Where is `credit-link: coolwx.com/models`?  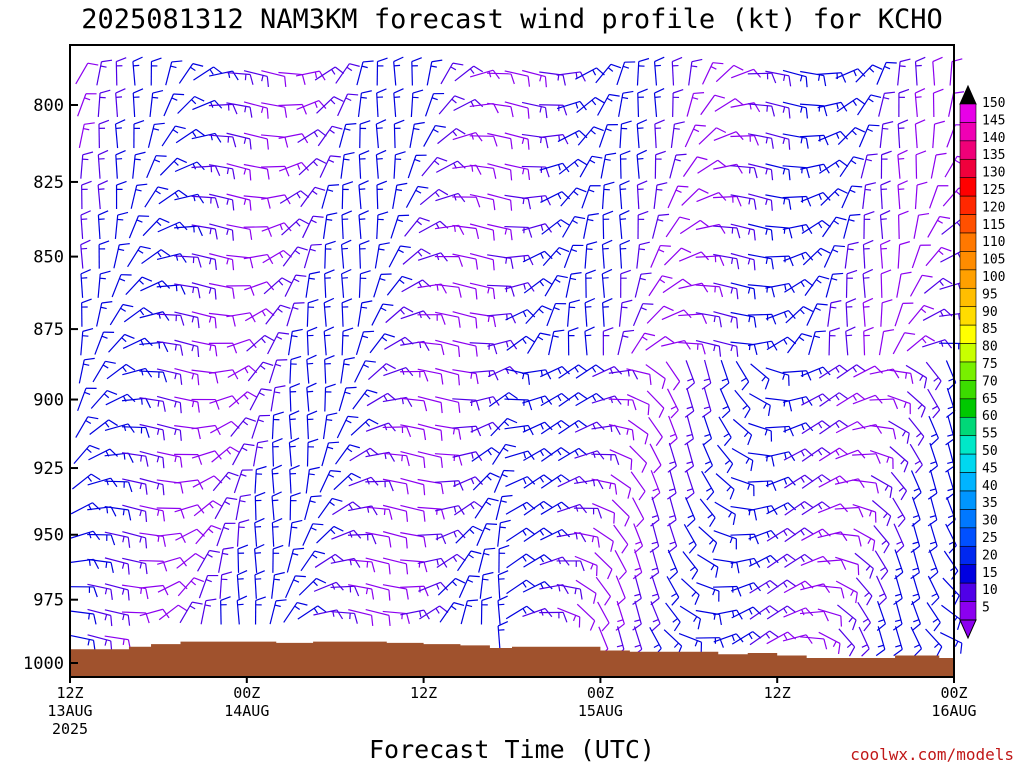 credit-link: coolwx.com/models is located at coordinates (932, 754).